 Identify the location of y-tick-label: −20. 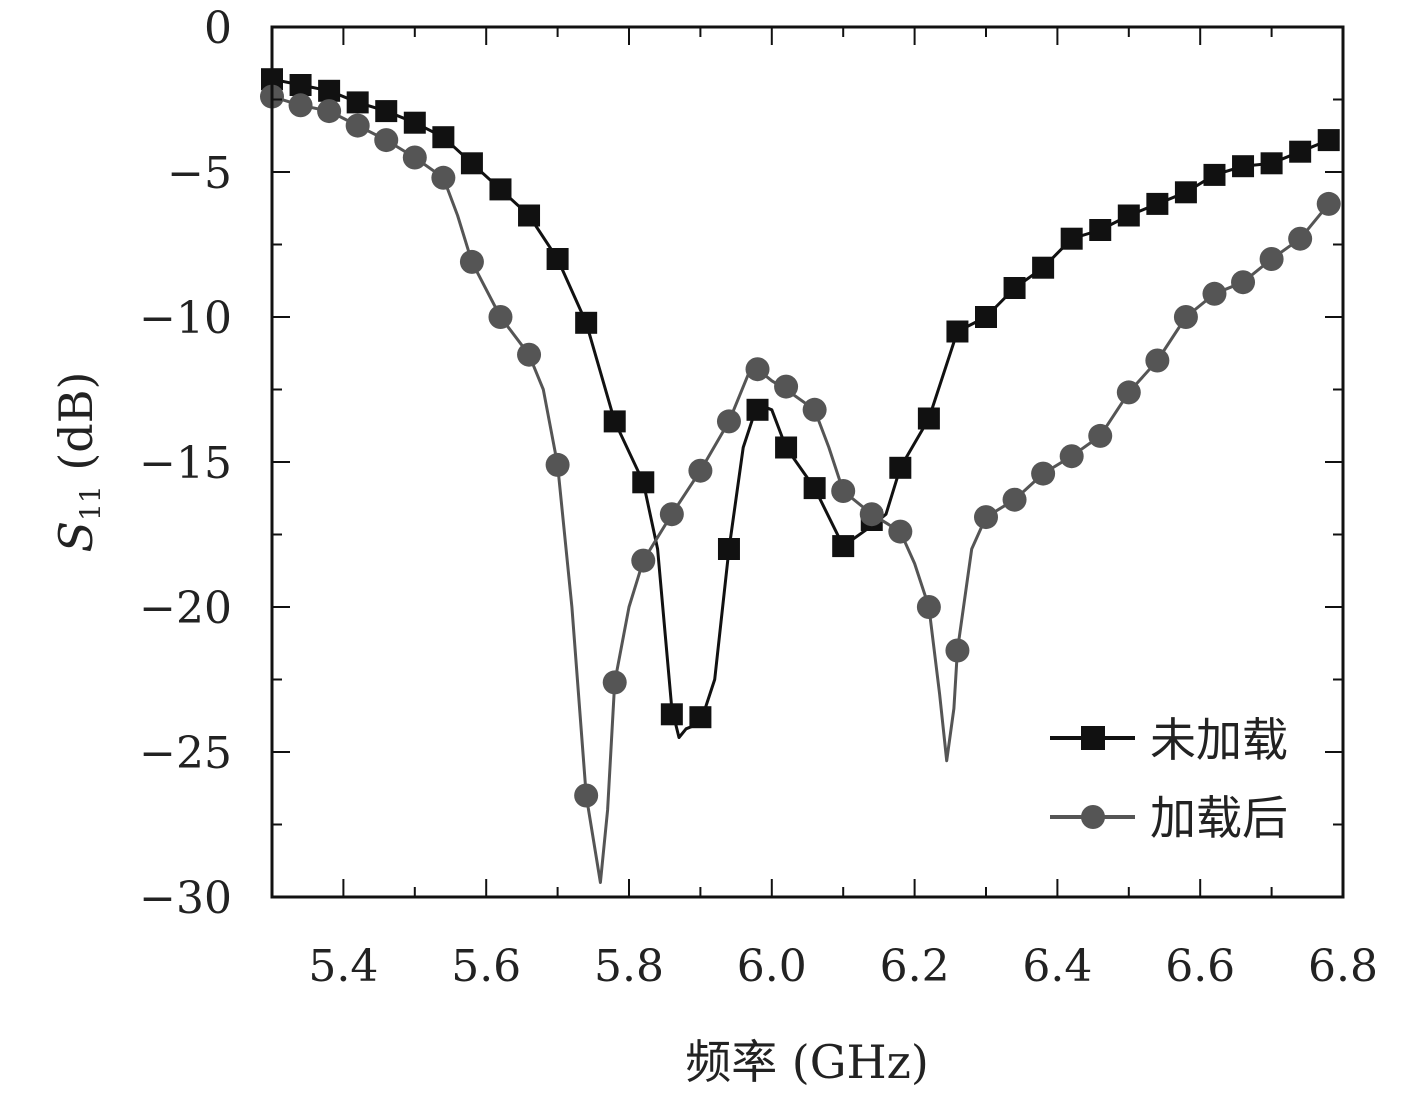
(185, 608).